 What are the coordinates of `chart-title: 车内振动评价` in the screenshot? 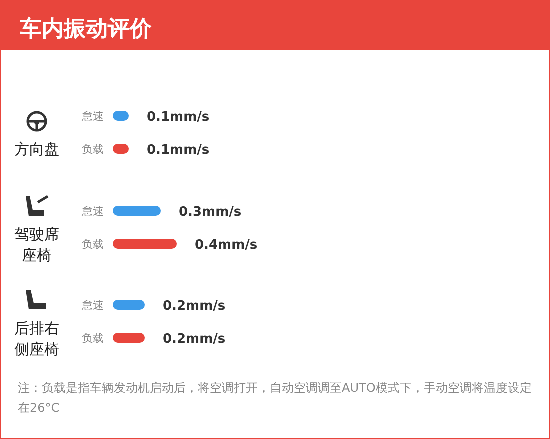 It's located at (86, 29).